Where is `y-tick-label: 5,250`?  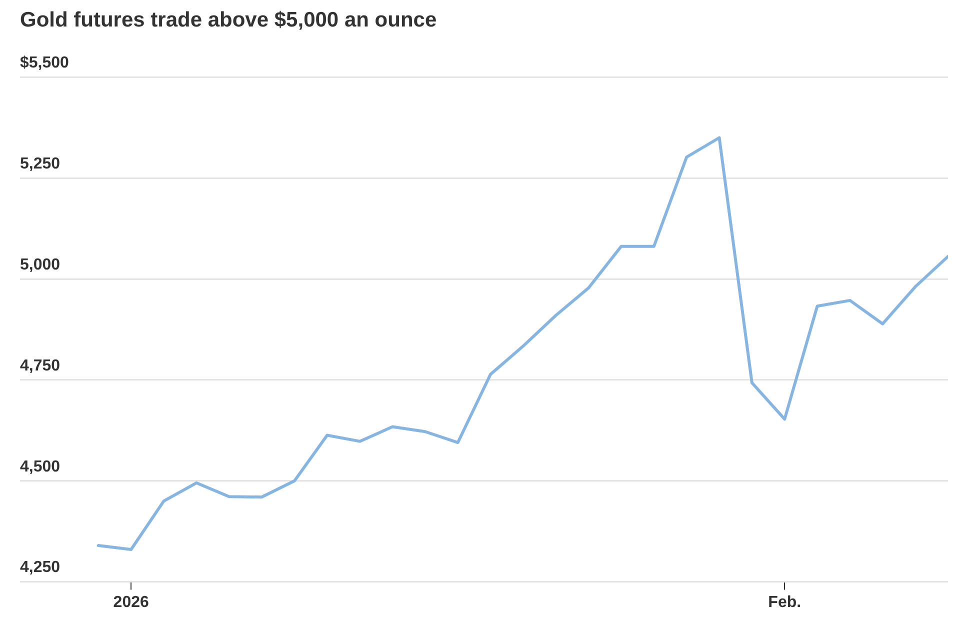
y-tick-label: 5,250 is located at coordinates (40, 164).